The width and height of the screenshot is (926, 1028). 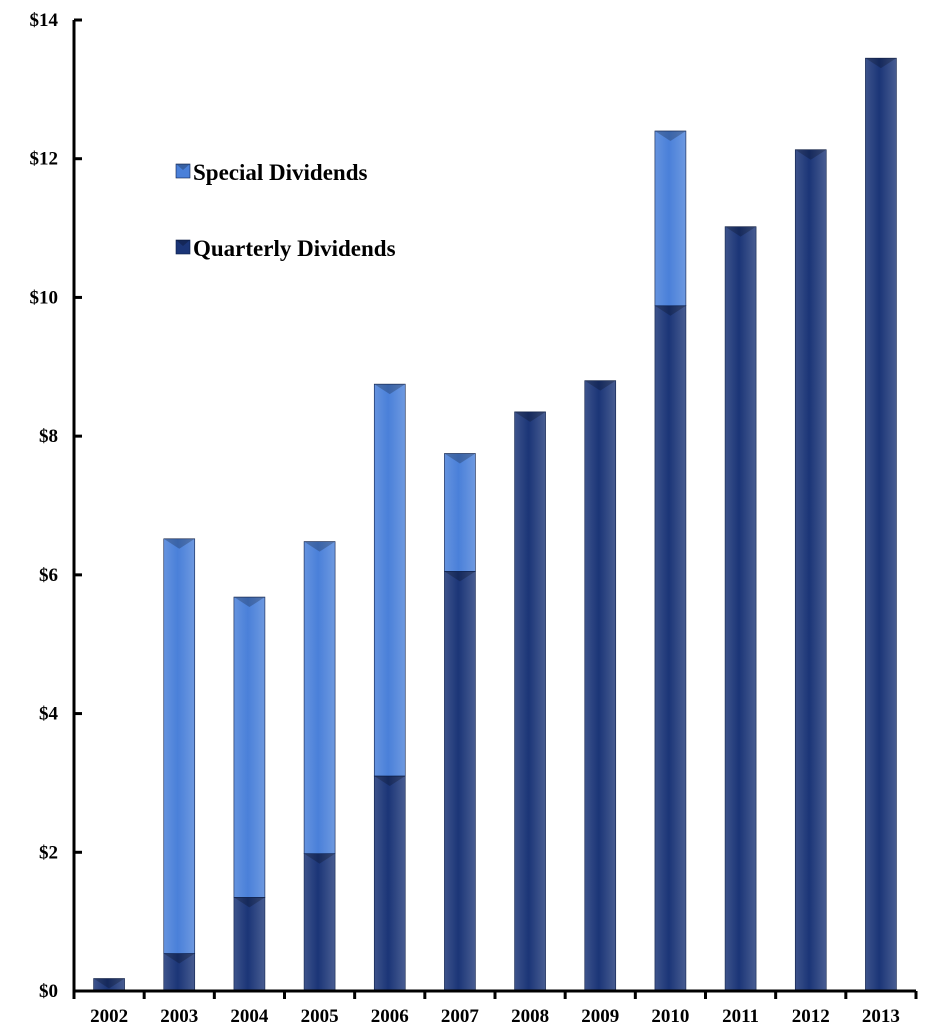 What do you see at coordinates (48, 575) in the screenshot?
I see `y-tick-label: $6` at bounding box center [48, 575].